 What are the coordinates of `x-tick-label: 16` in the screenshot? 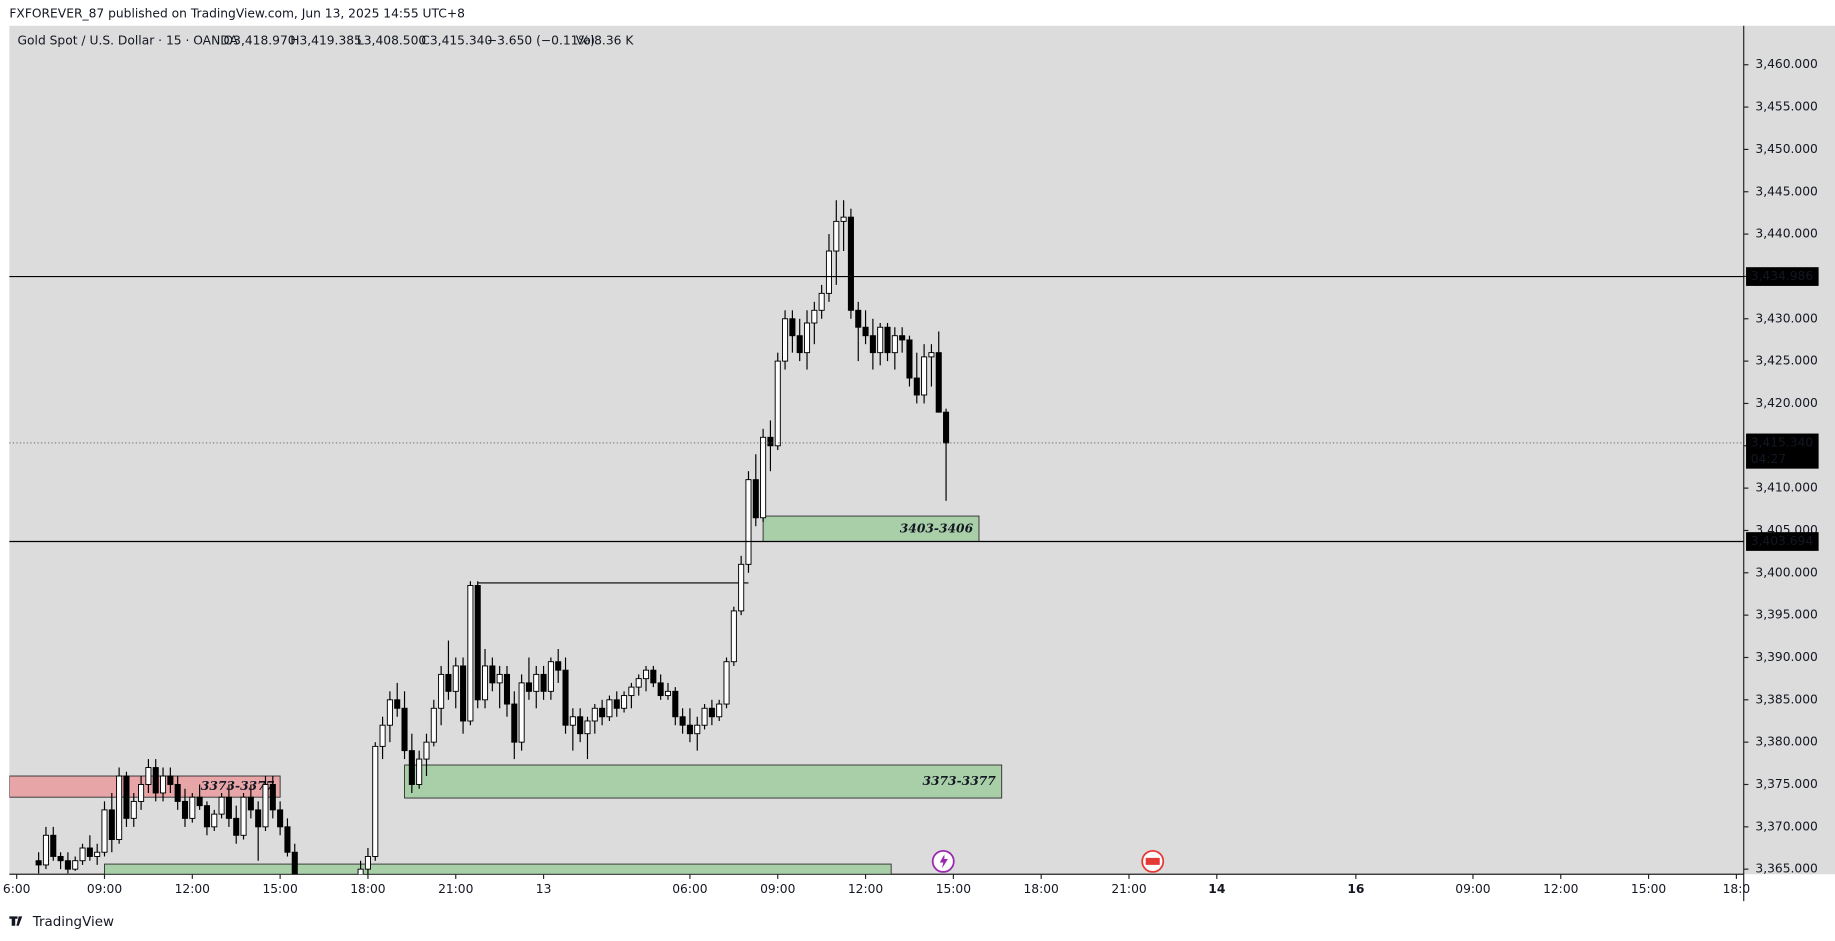 It's located at (1355, 889).